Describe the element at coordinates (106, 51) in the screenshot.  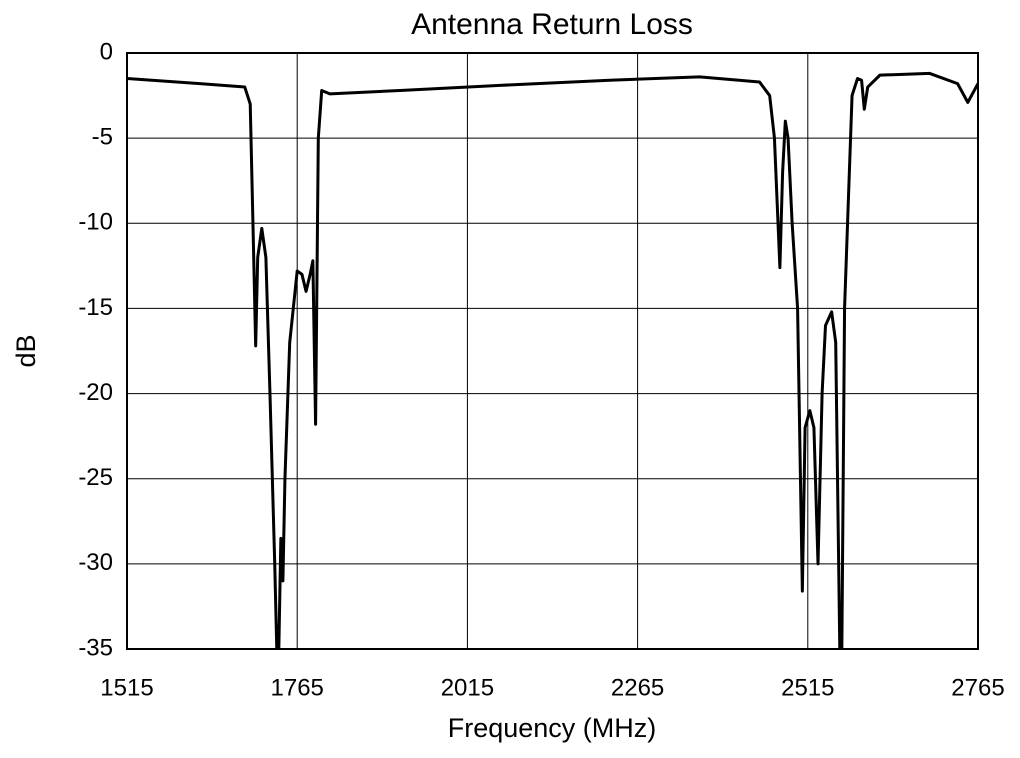
I see `y-tick-label: 0` at that location.